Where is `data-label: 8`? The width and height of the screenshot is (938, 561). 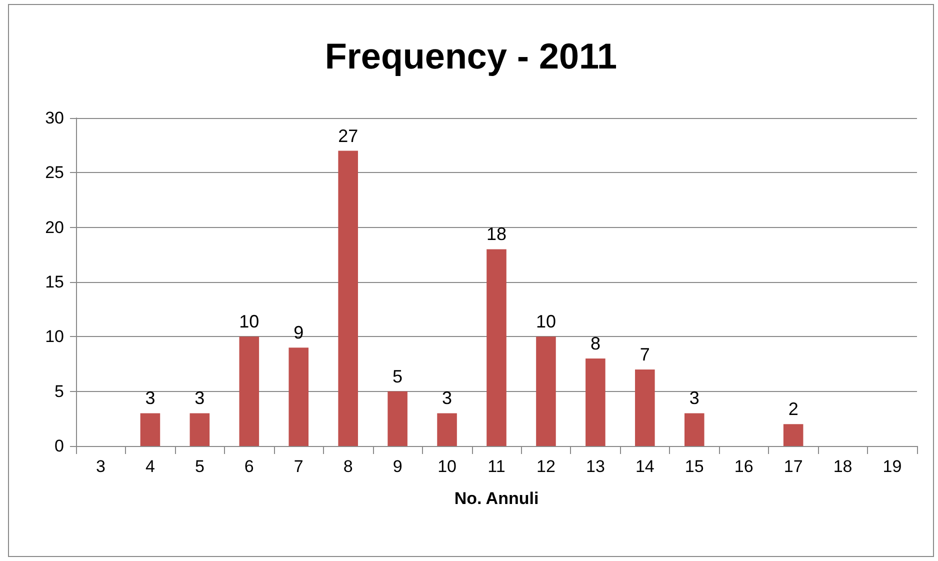
data-label: 8 is located at coordinates (595, 344).